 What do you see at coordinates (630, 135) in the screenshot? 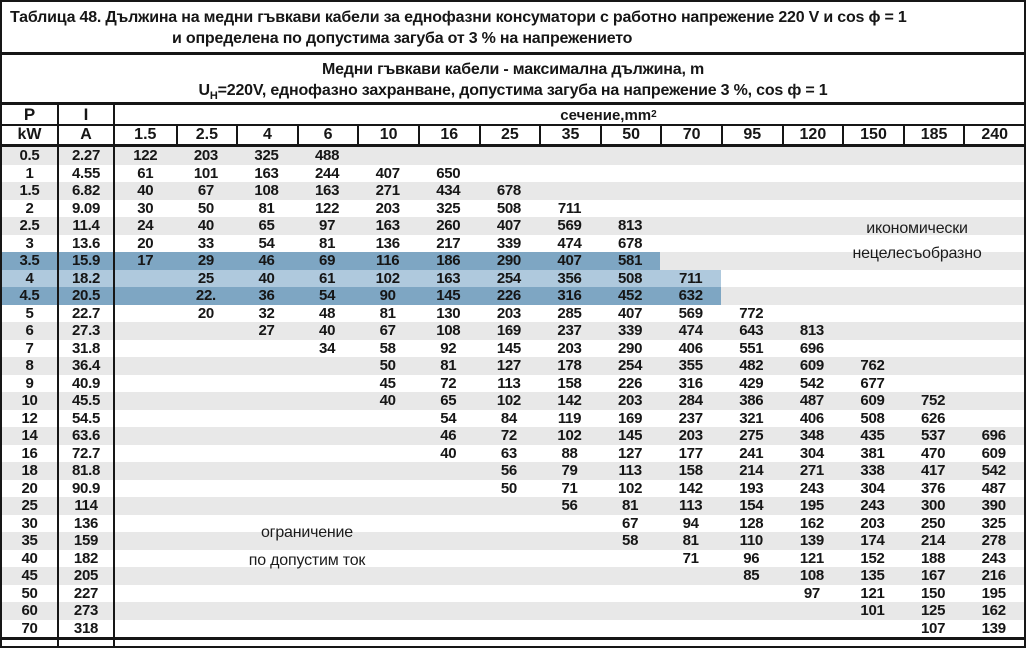
I see `section-header-50: 50` at bounding box center [630, 135].